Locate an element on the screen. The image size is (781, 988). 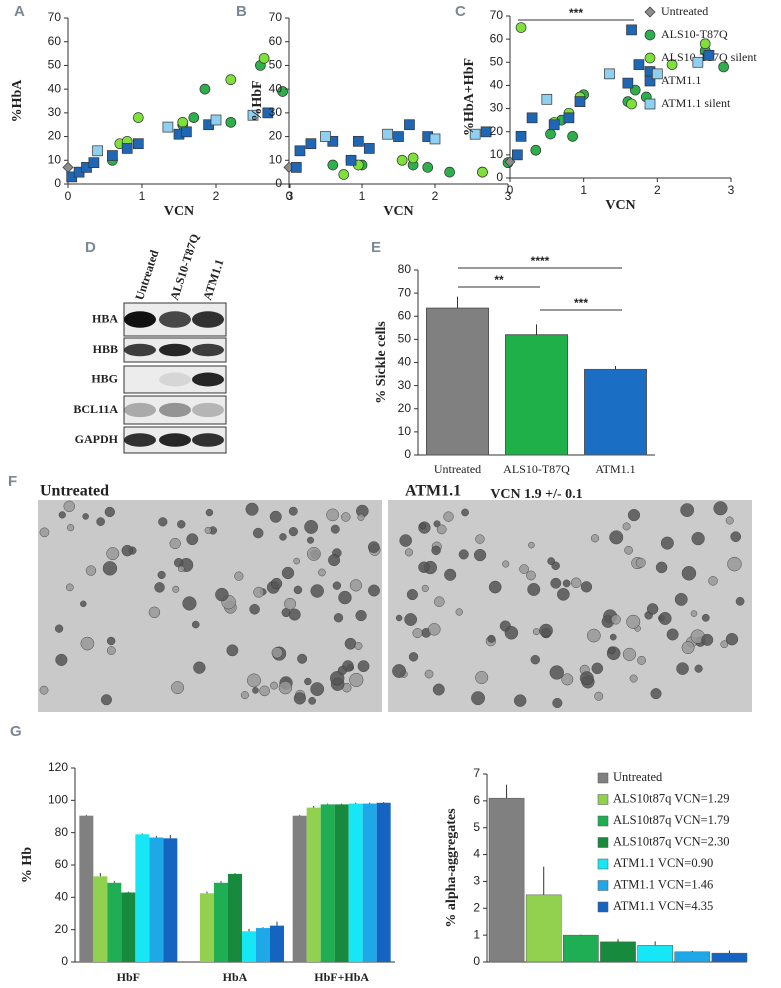
y-tick-label: 20 is located at coordinates (405, 408).